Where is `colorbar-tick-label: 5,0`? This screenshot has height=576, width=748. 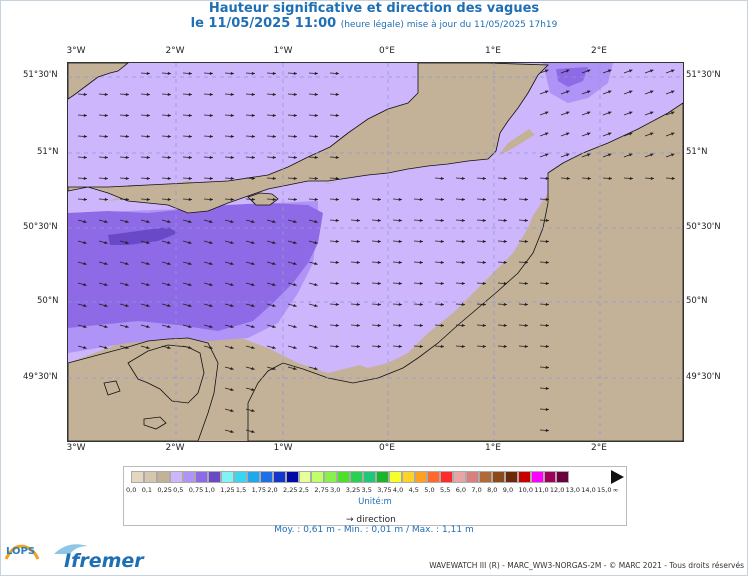
colorbar-tick-label: 5,0 is located at coordinates (429, 490).